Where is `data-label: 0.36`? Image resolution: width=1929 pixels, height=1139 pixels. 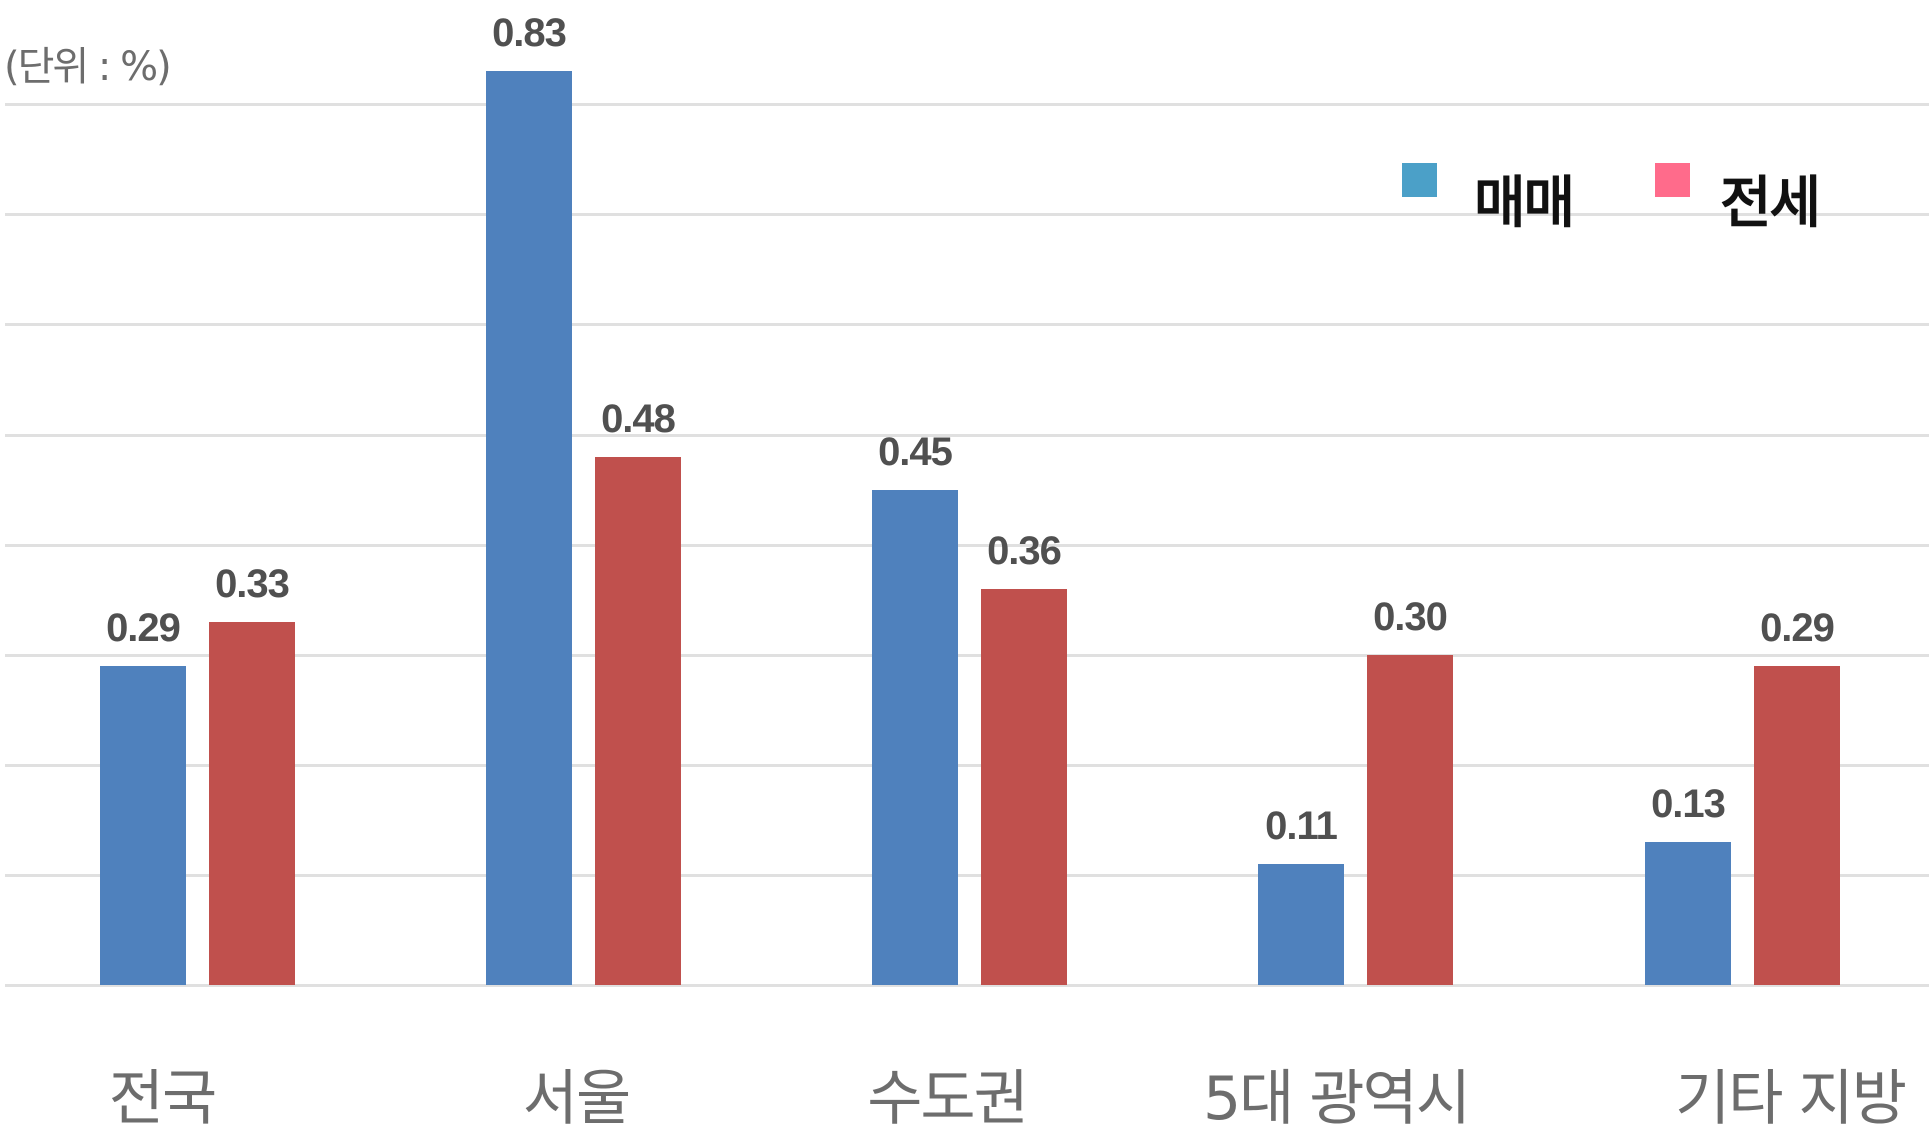
data-label: 0.36 is located at coordinates (1024, 551).